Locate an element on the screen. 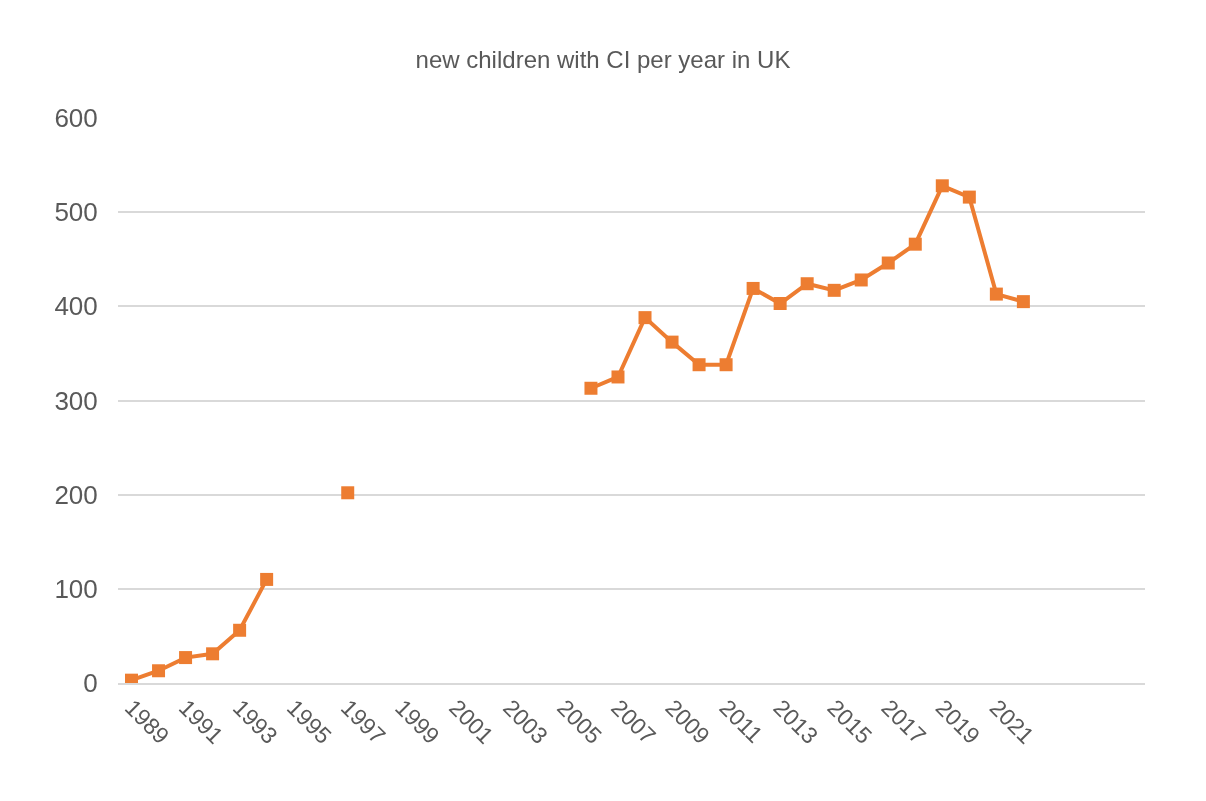 The image size is (1206, 801). y-tick-label: 200 is located at coordinates (76, 494).